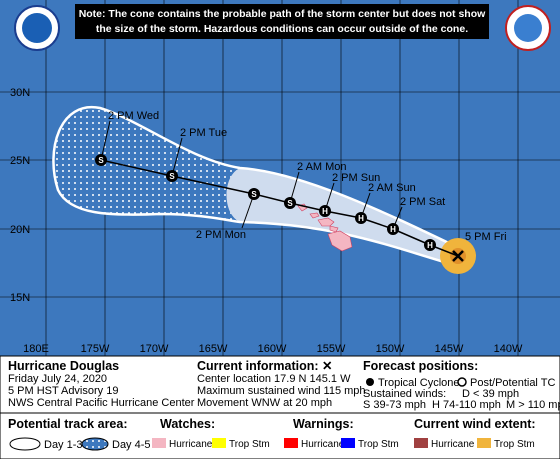 This screenshot has width=560, height=459. What do you see at coordinates (449, 349) in the screenshot?
I see `lon-label: 145W` at bounding box center [449, 349].